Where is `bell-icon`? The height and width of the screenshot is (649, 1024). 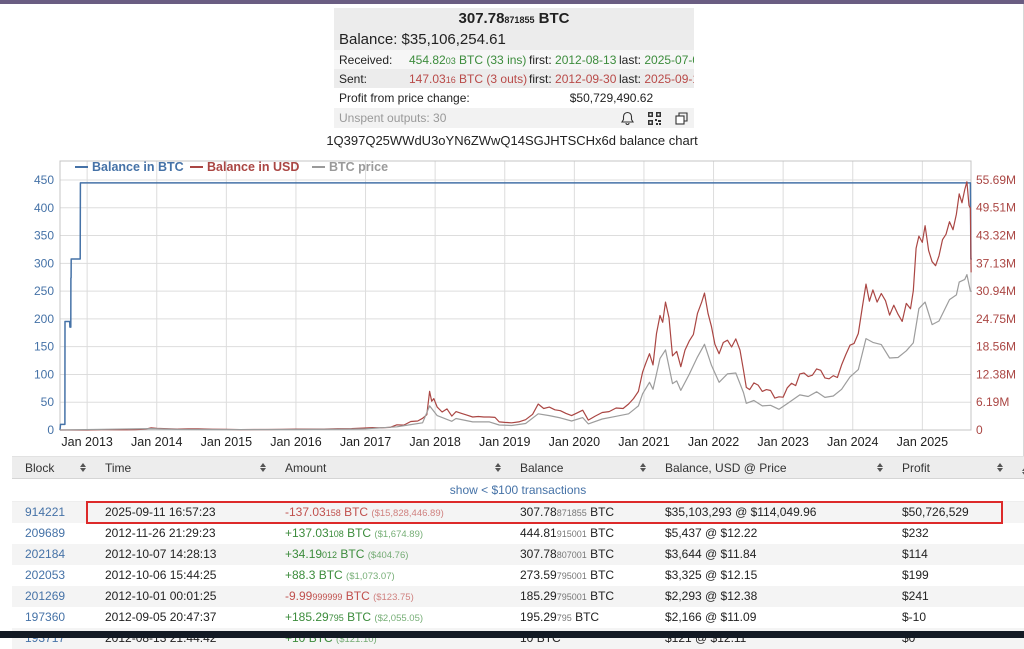
bell-icon is located at coordinates (627, 118).